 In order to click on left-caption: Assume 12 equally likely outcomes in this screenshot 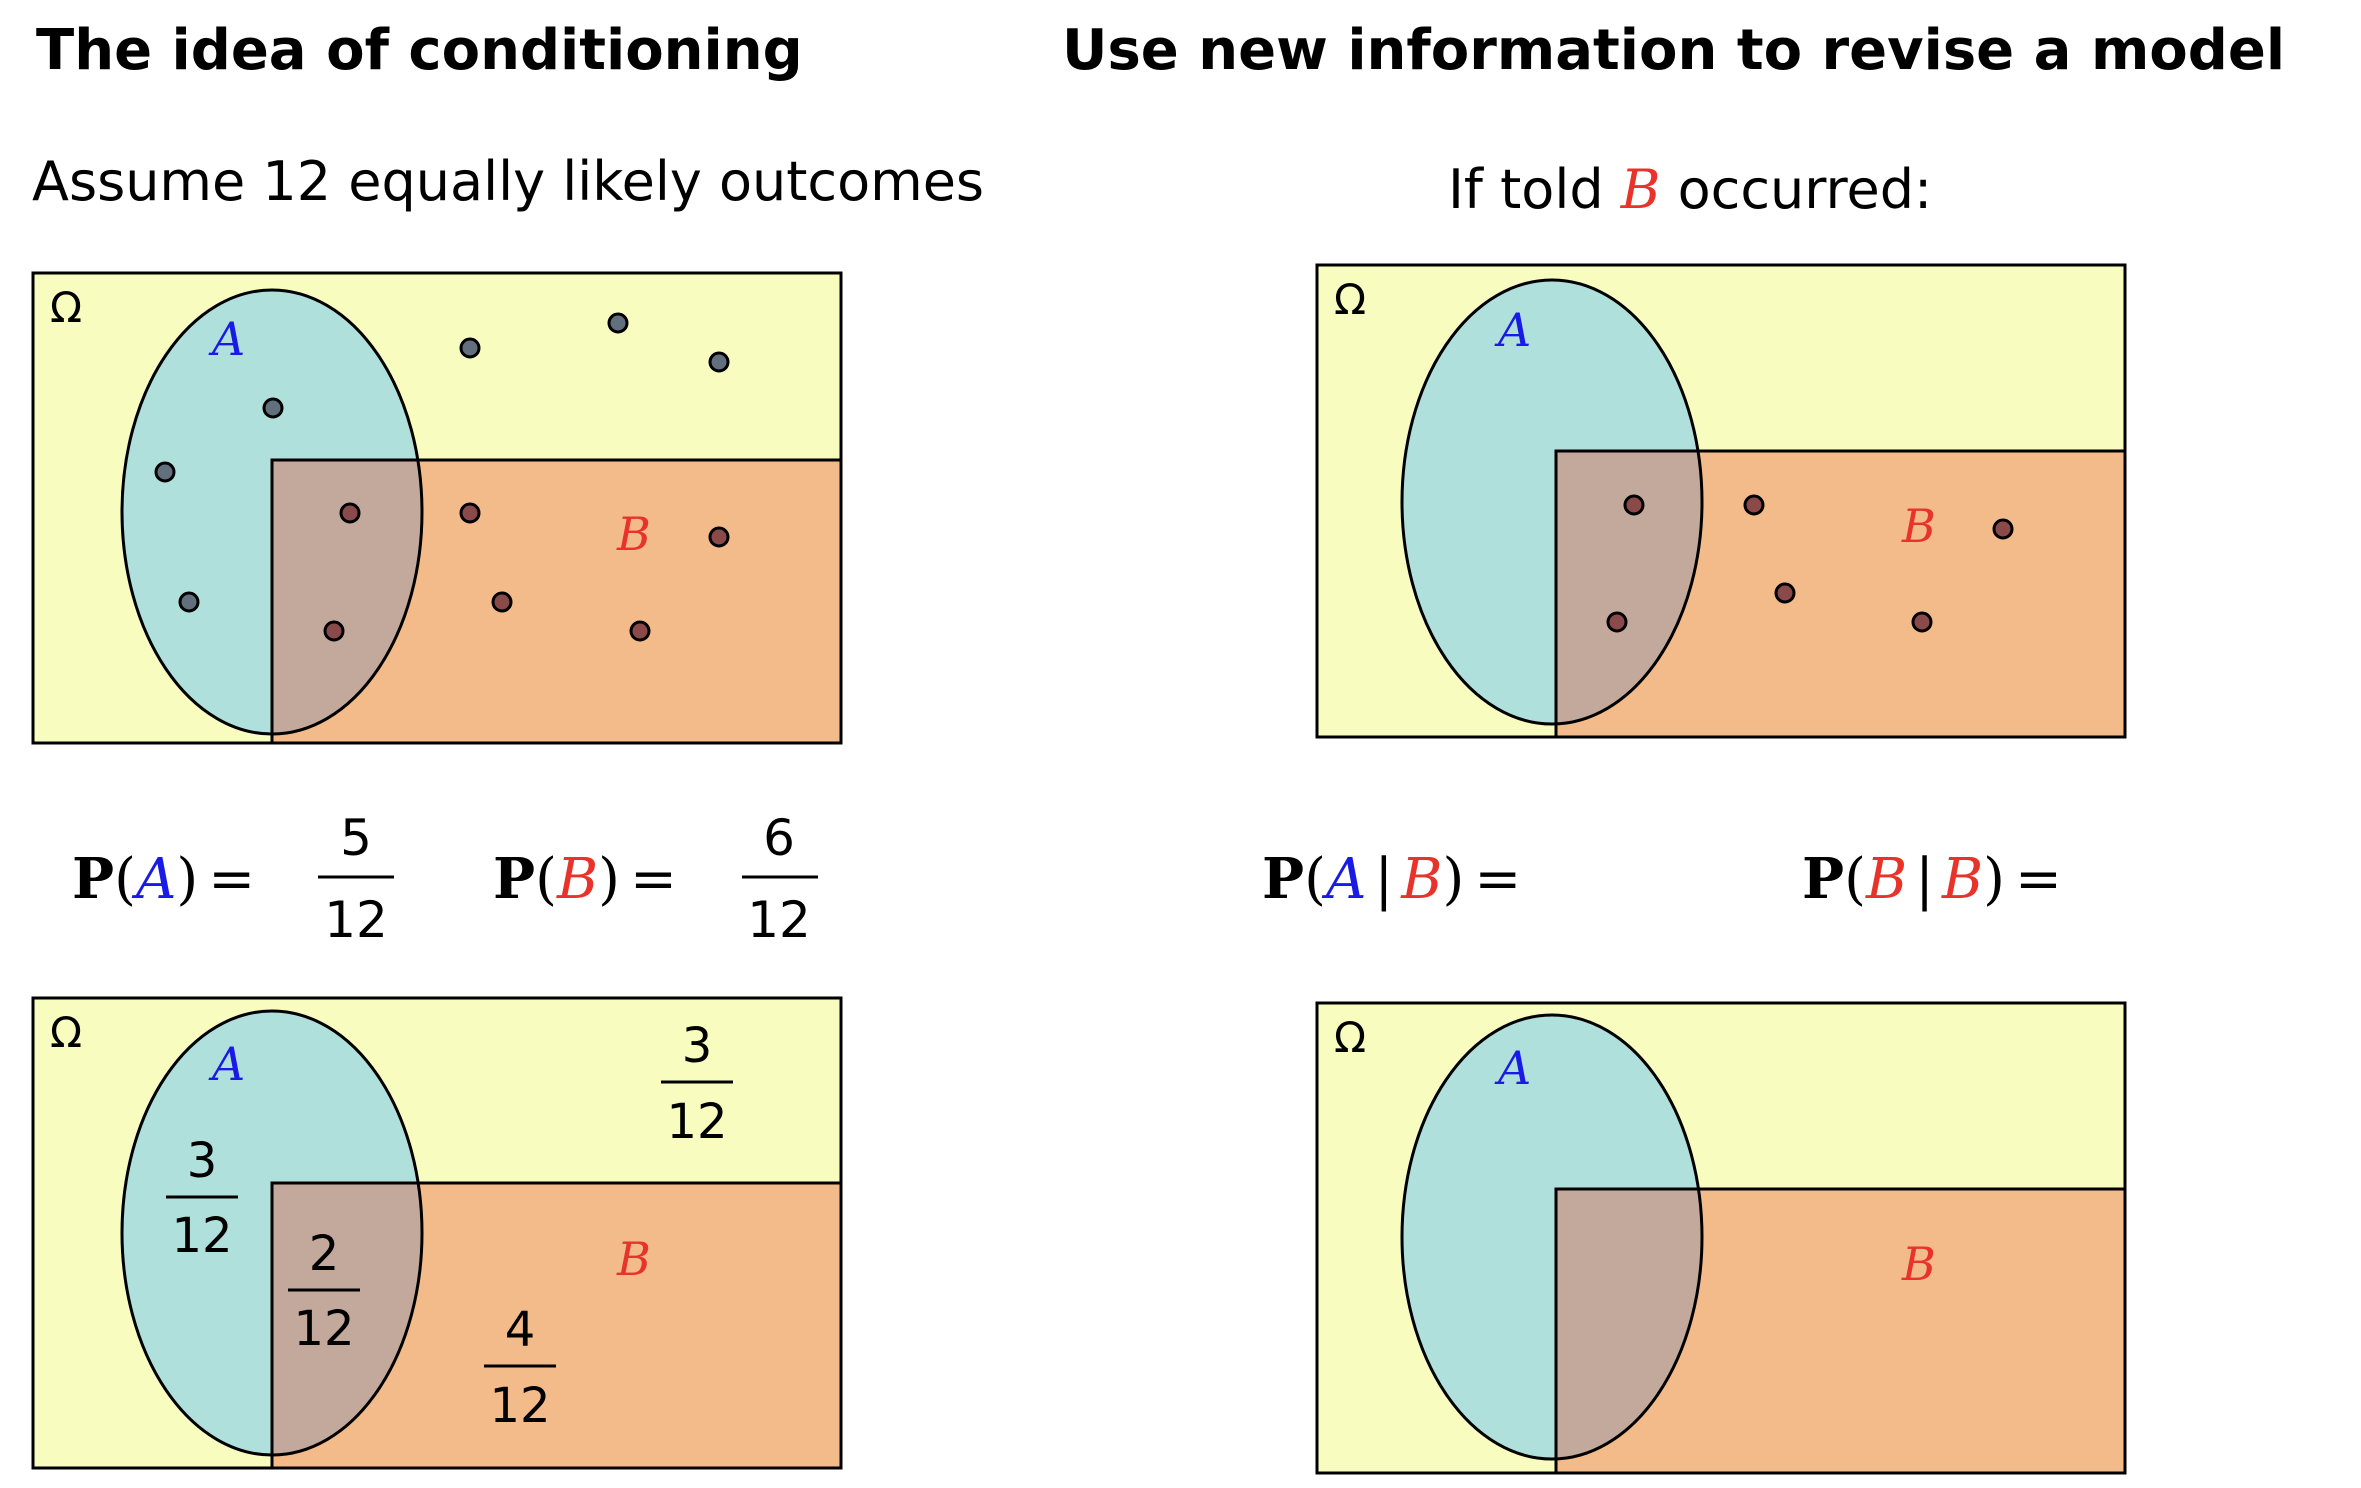, I will do `click(508, 181)`.